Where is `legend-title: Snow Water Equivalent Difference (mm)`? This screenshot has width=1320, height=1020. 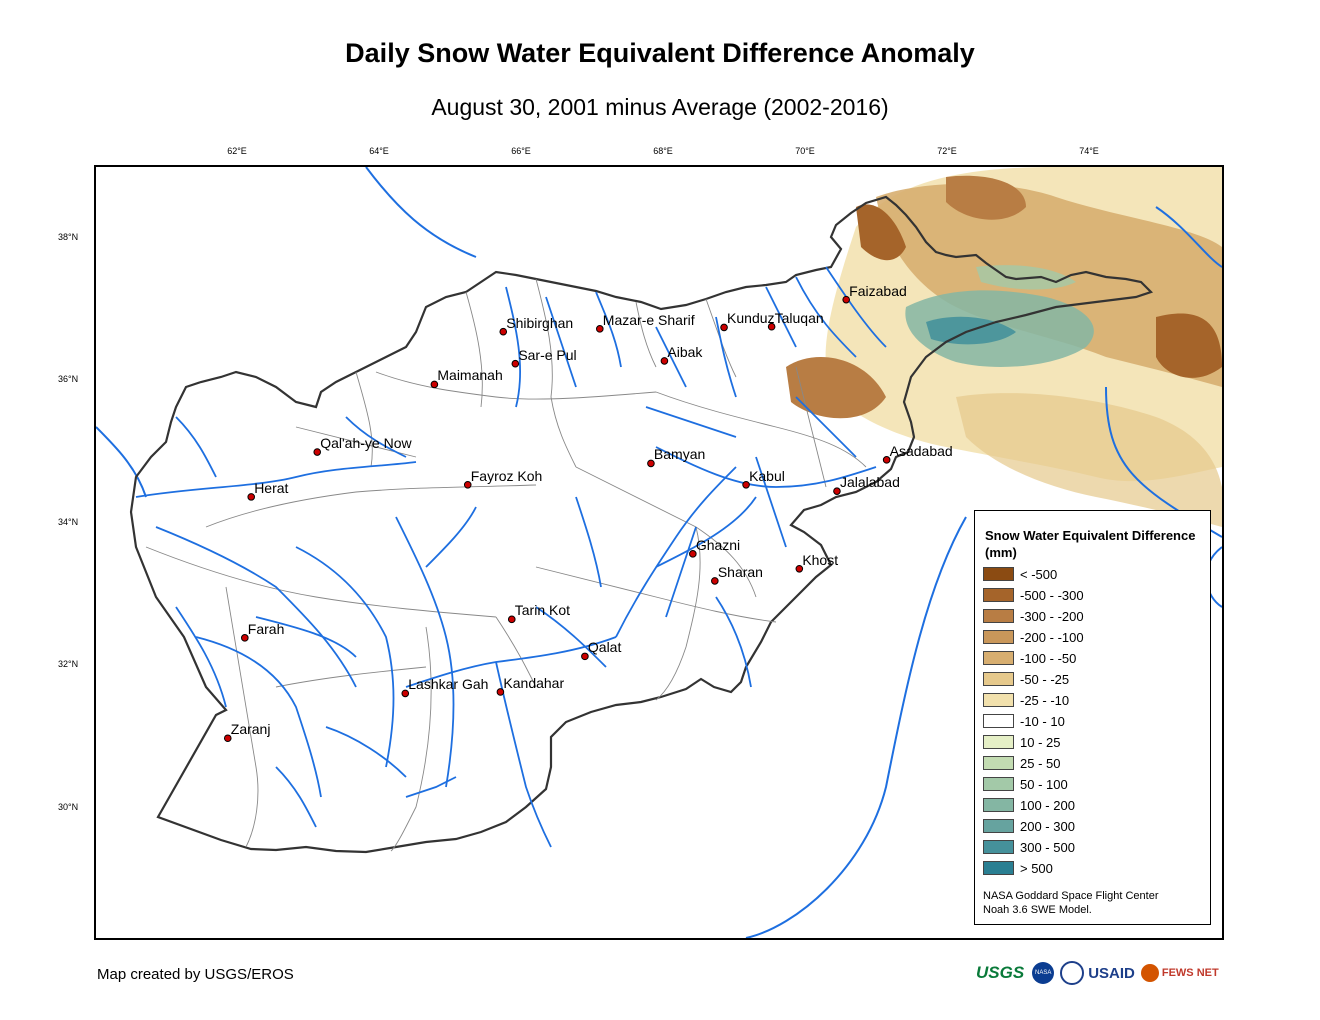
legend-title: Snow Water Equivalent Difference (mm) is located at coordinates (1090, 544).